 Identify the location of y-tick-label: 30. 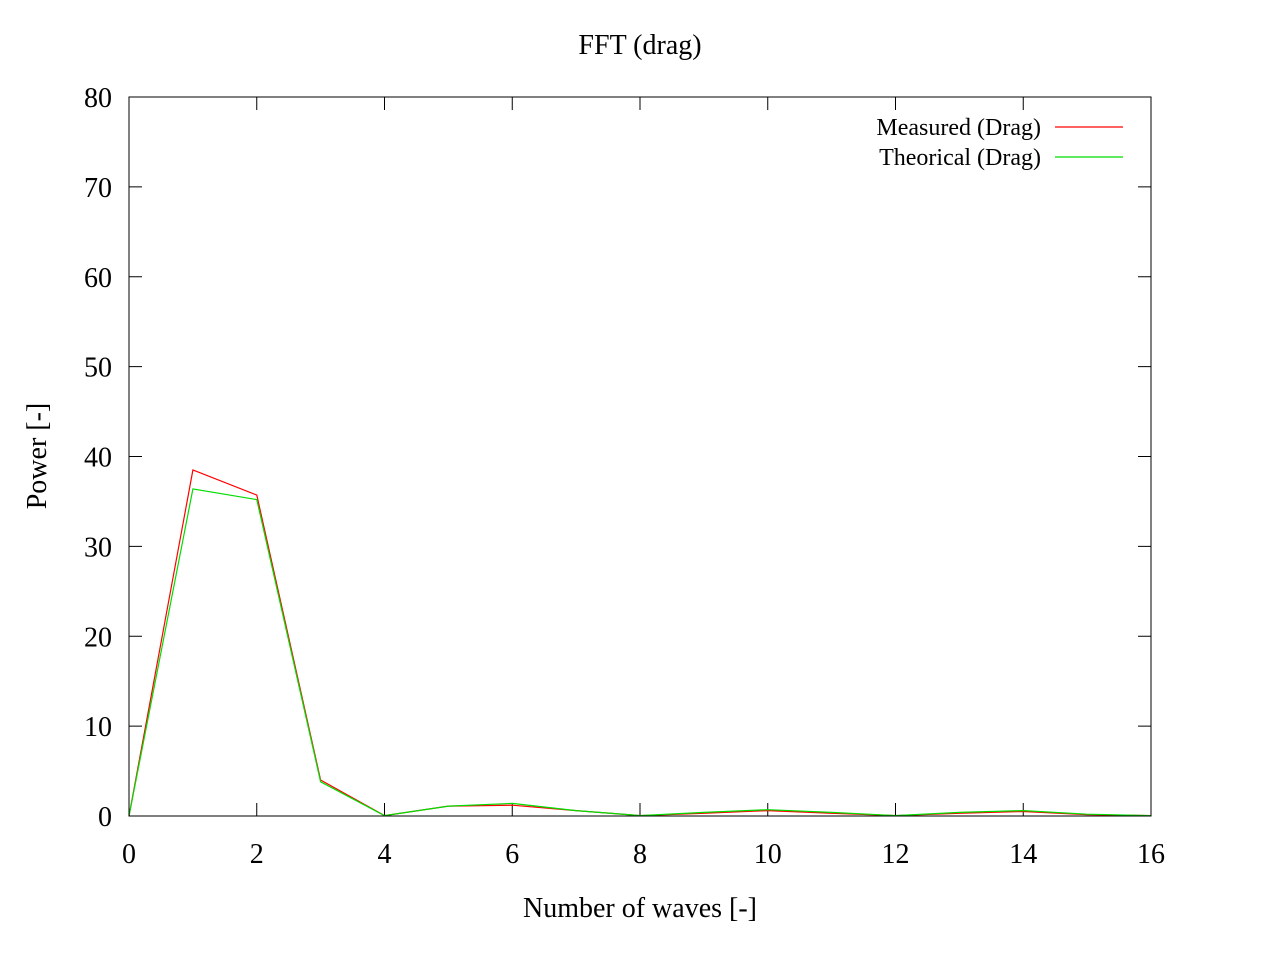
(98, 547).